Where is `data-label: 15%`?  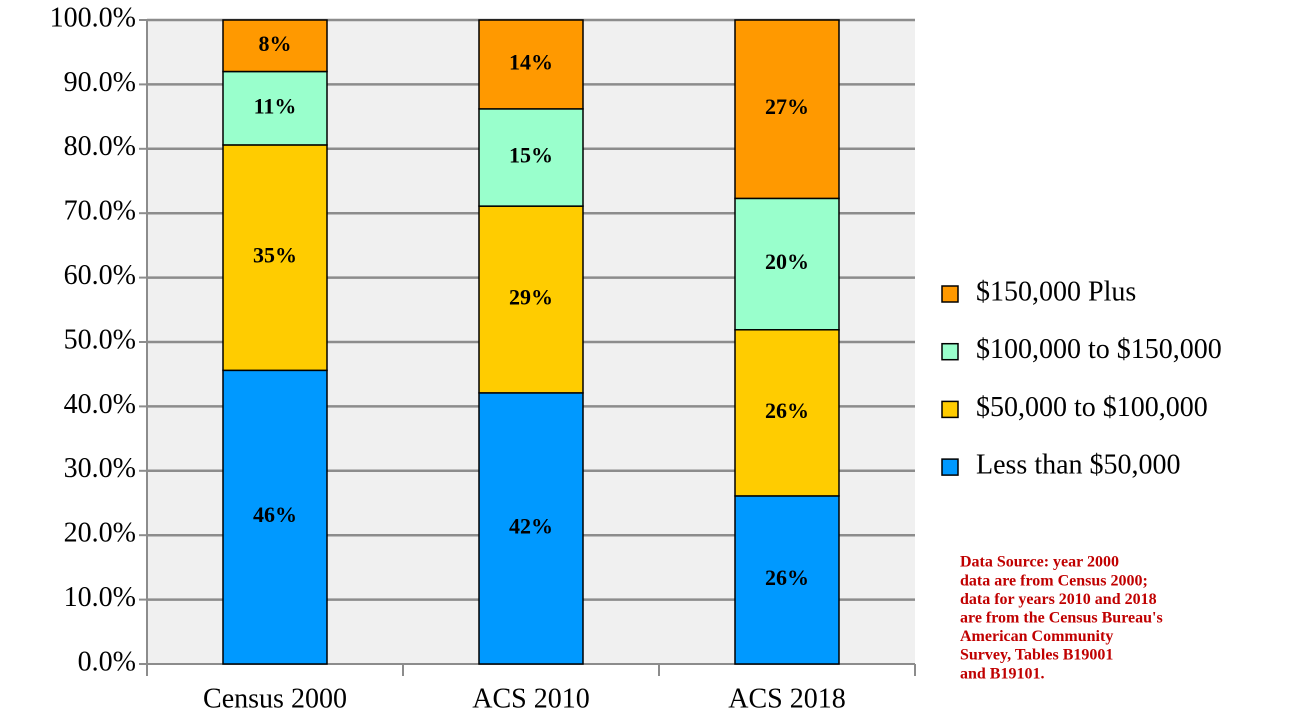
data-label: 15% is located at coordinates (531, 155).